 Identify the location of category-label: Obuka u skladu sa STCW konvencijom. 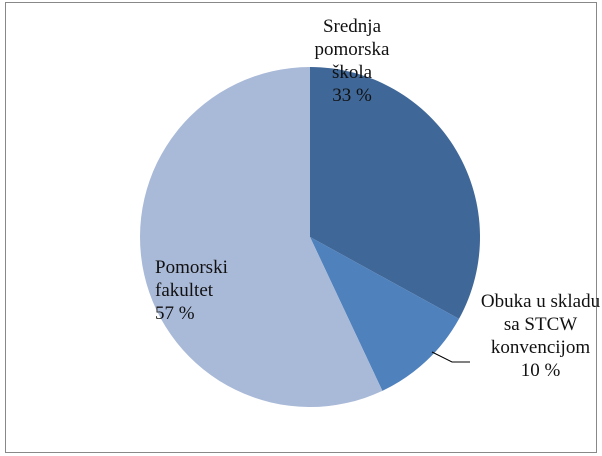
(540, 324).